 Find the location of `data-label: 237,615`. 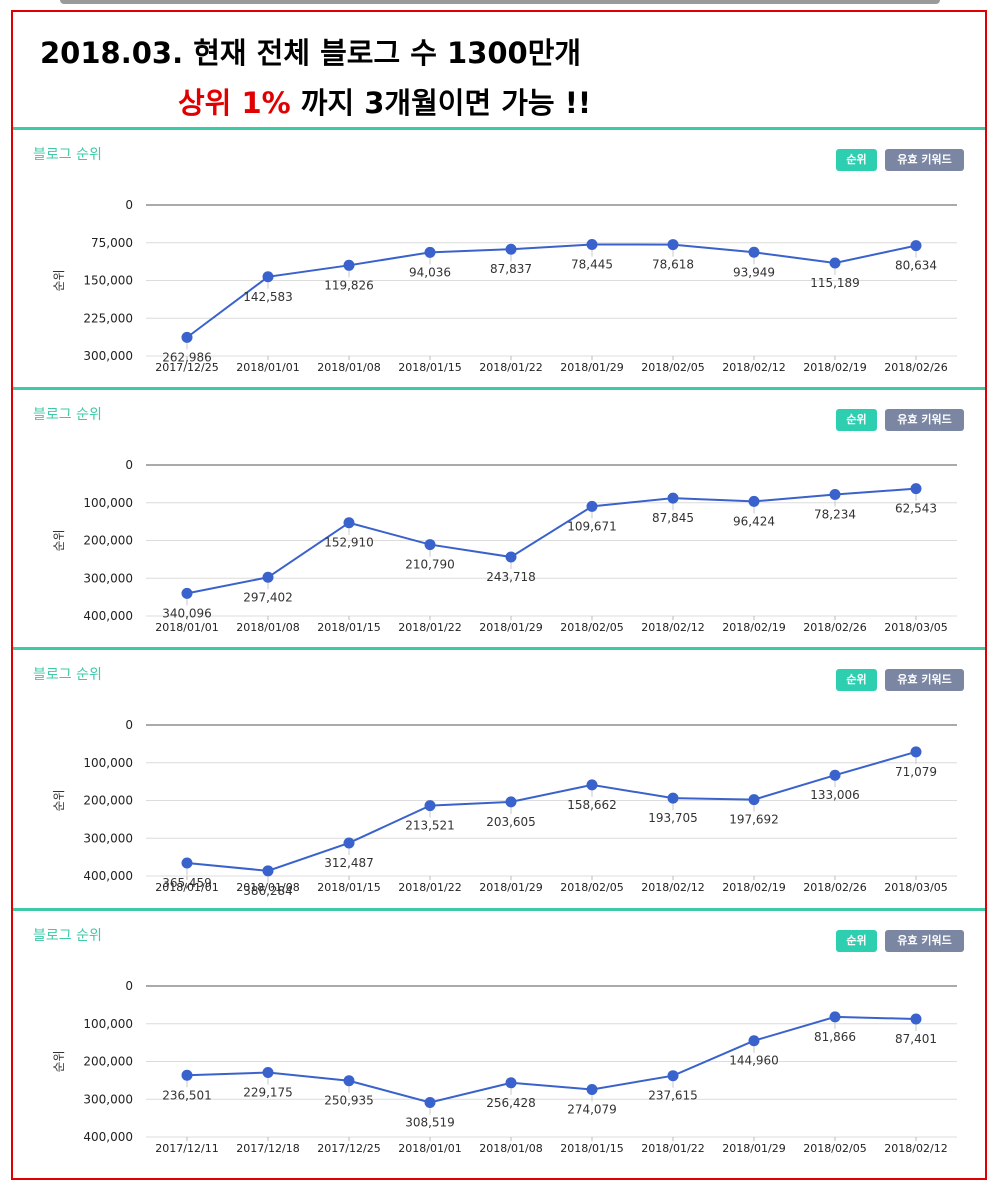

data-label: 237,615 is located at coordinates (673, 1096).